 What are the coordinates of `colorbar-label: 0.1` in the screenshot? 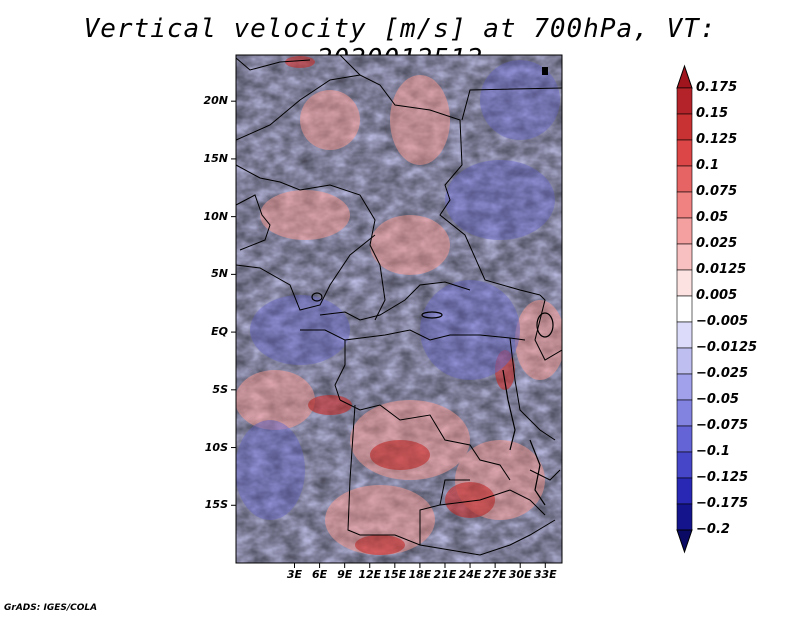 It's located at (708, 165).